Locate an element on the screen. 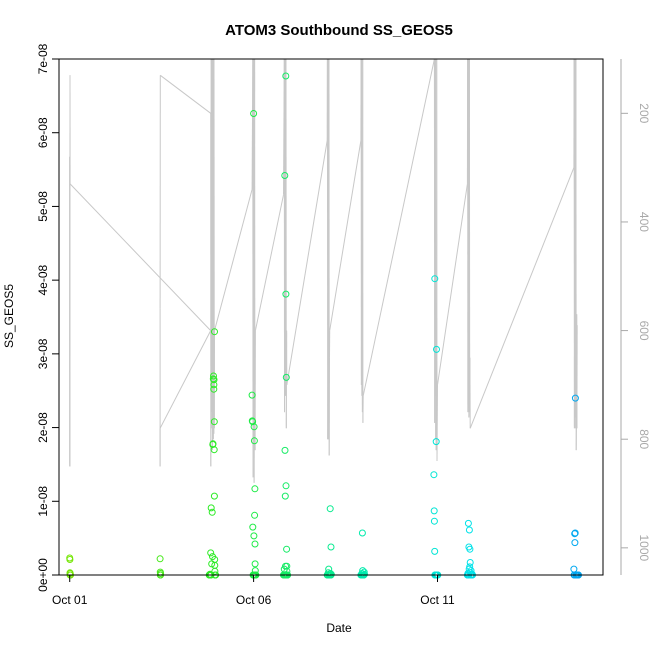 This screenshot has height=650, width=650. x-axis-label: Date is located at coordinates (339, 628).